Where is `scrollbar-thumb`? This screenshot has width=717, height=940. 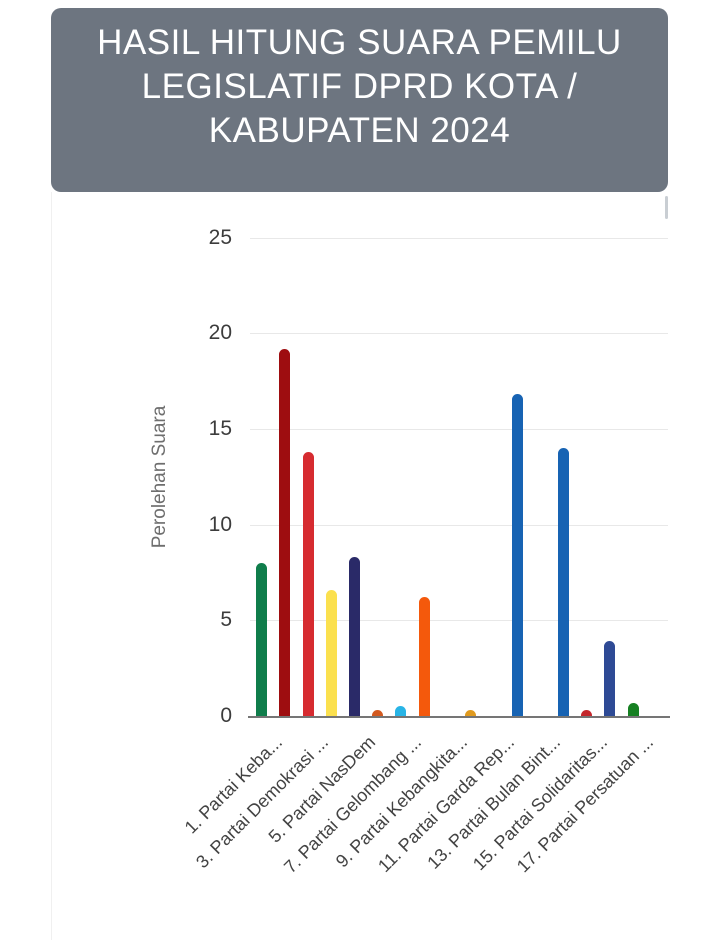
scrollbar-thumb is located at coordinates (666, 207).